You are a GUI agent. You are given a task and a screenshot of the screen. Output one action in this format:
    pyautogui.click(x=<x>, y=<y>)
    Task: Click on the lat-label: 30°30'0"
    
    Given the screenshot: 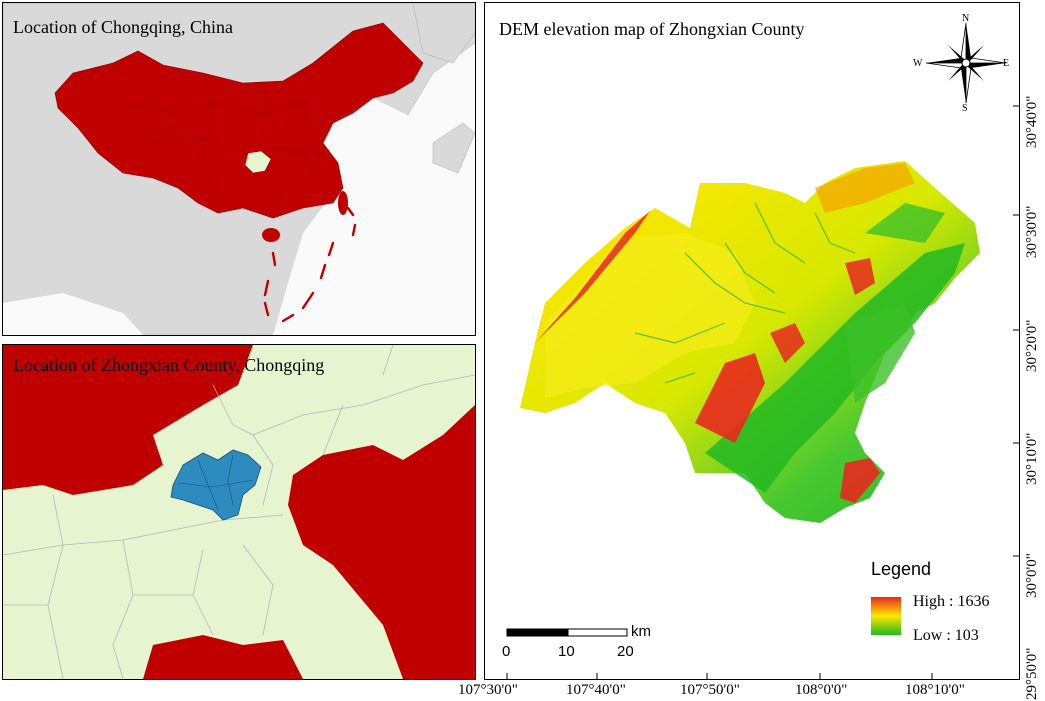 What is the action you would take?
    pyautogui.click(x=1032, y=231)
    